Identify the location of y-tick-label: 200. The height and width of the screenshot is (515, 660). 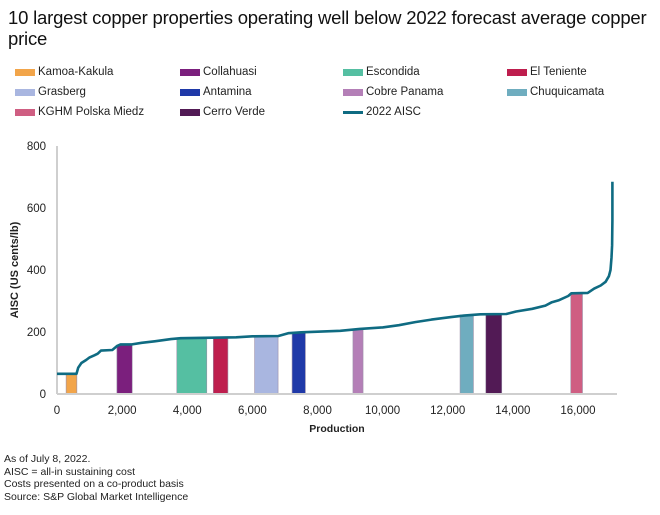
(36, 333).